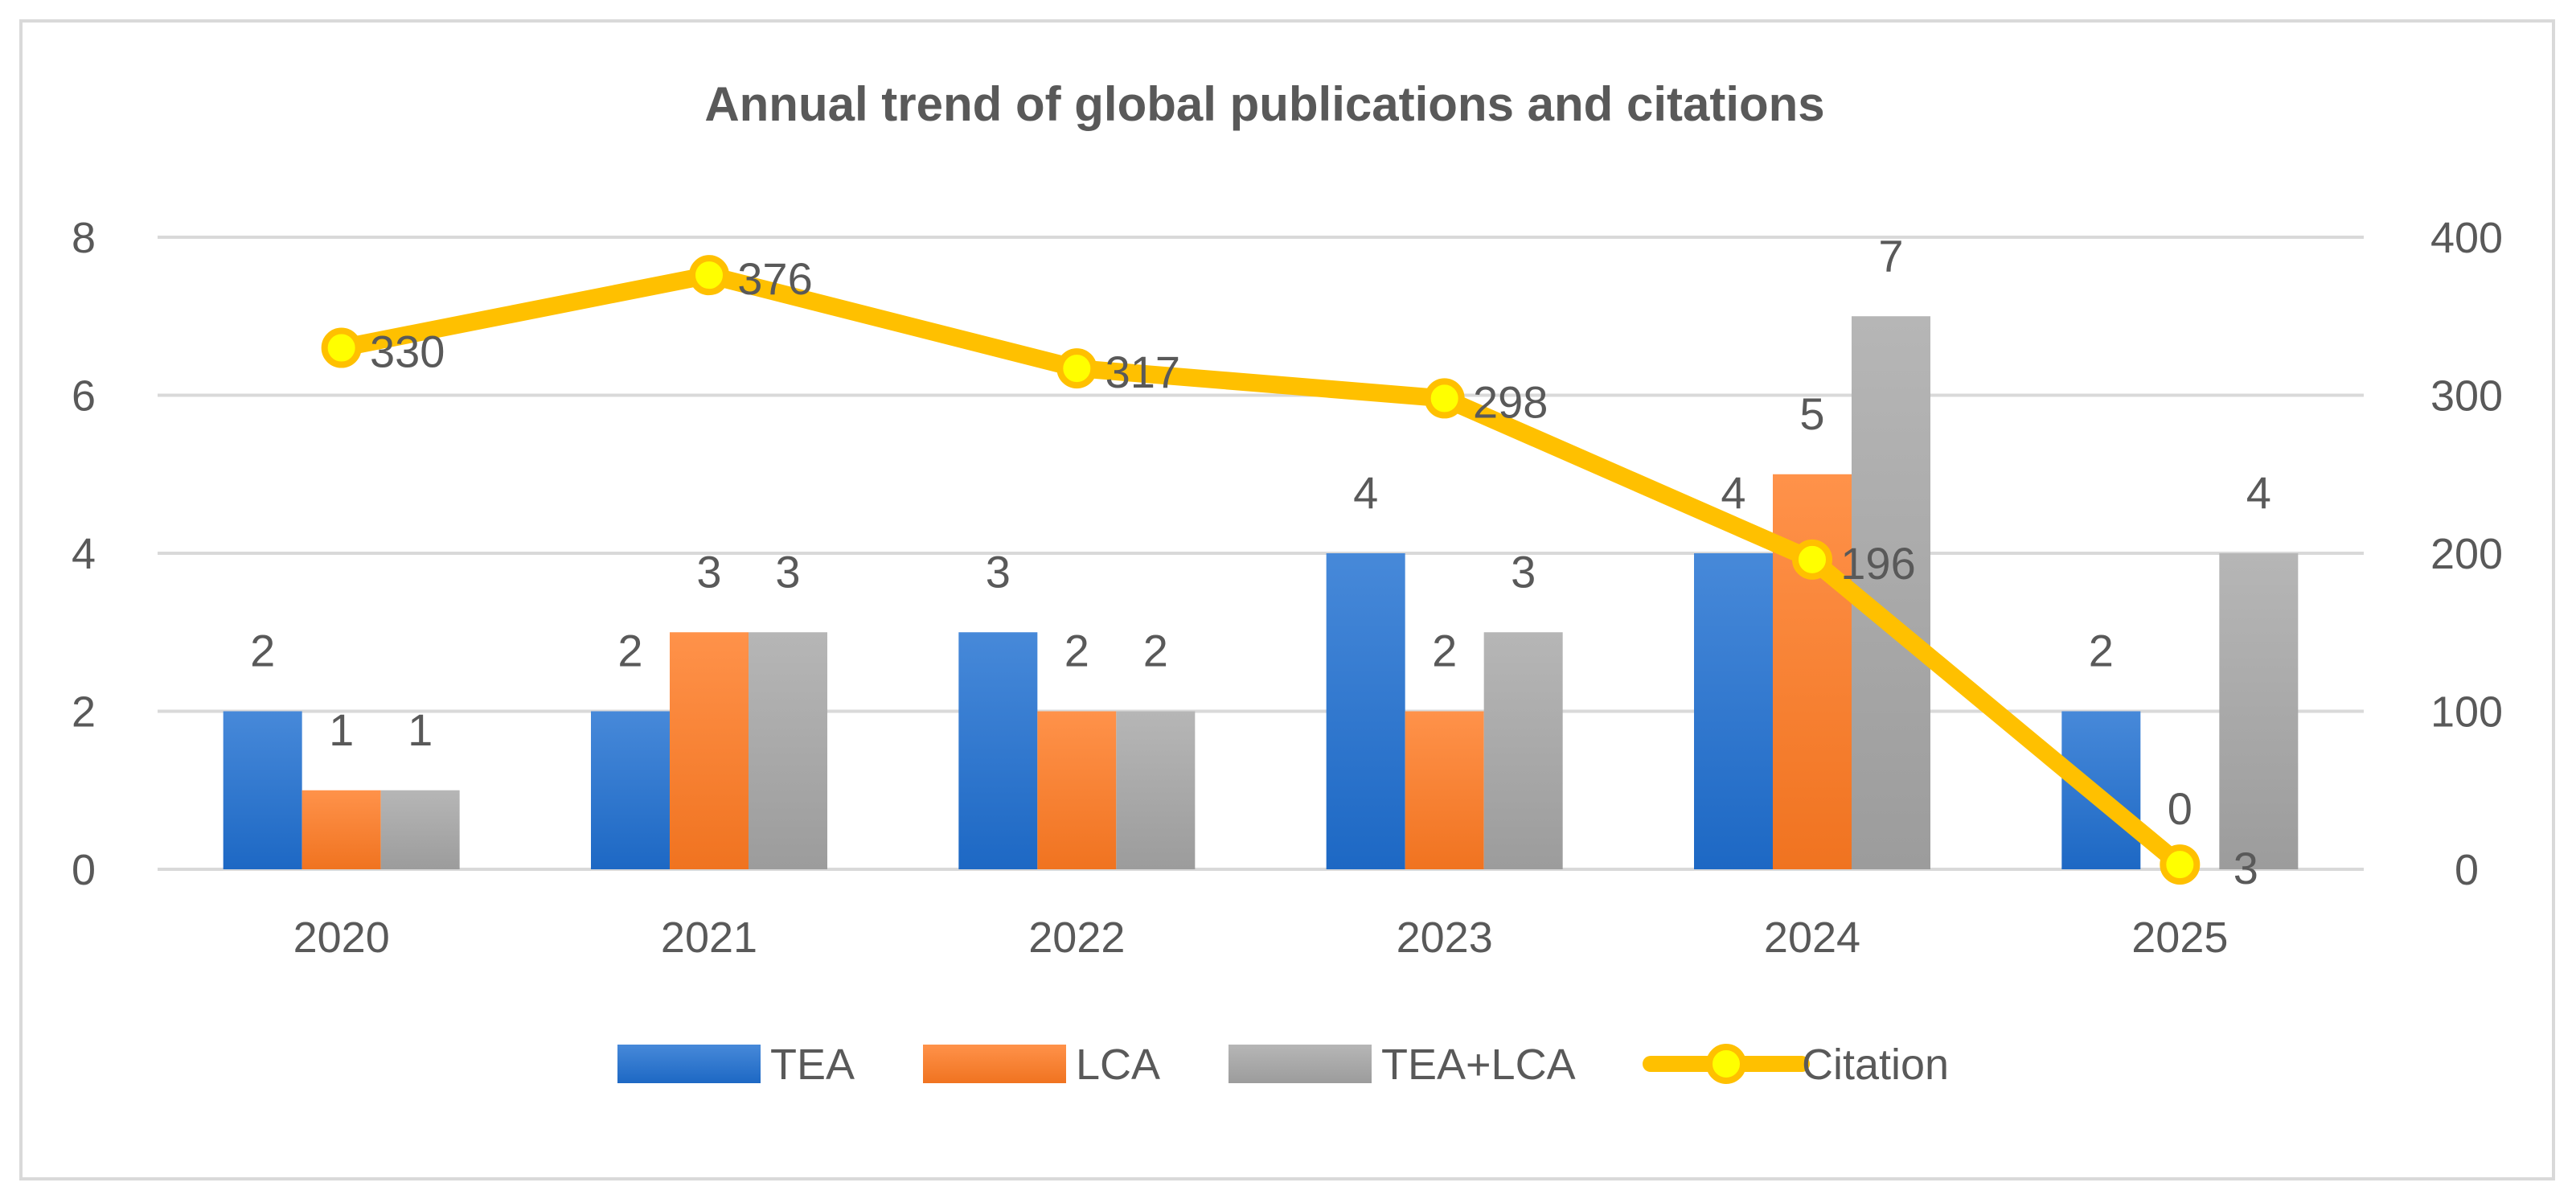  Describe the element at coordinates (407, 351) in the screenshot. I see `citation-data-label: 330` at that location.